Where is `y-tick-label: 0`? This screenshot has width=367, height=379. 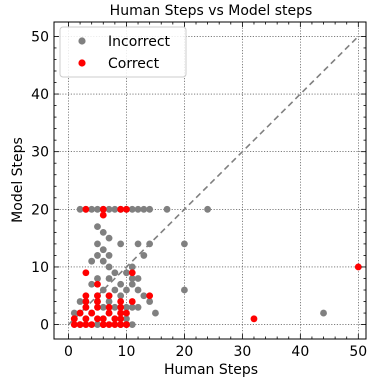 y-tick-label: 0 is located at coordinates (44, 326).